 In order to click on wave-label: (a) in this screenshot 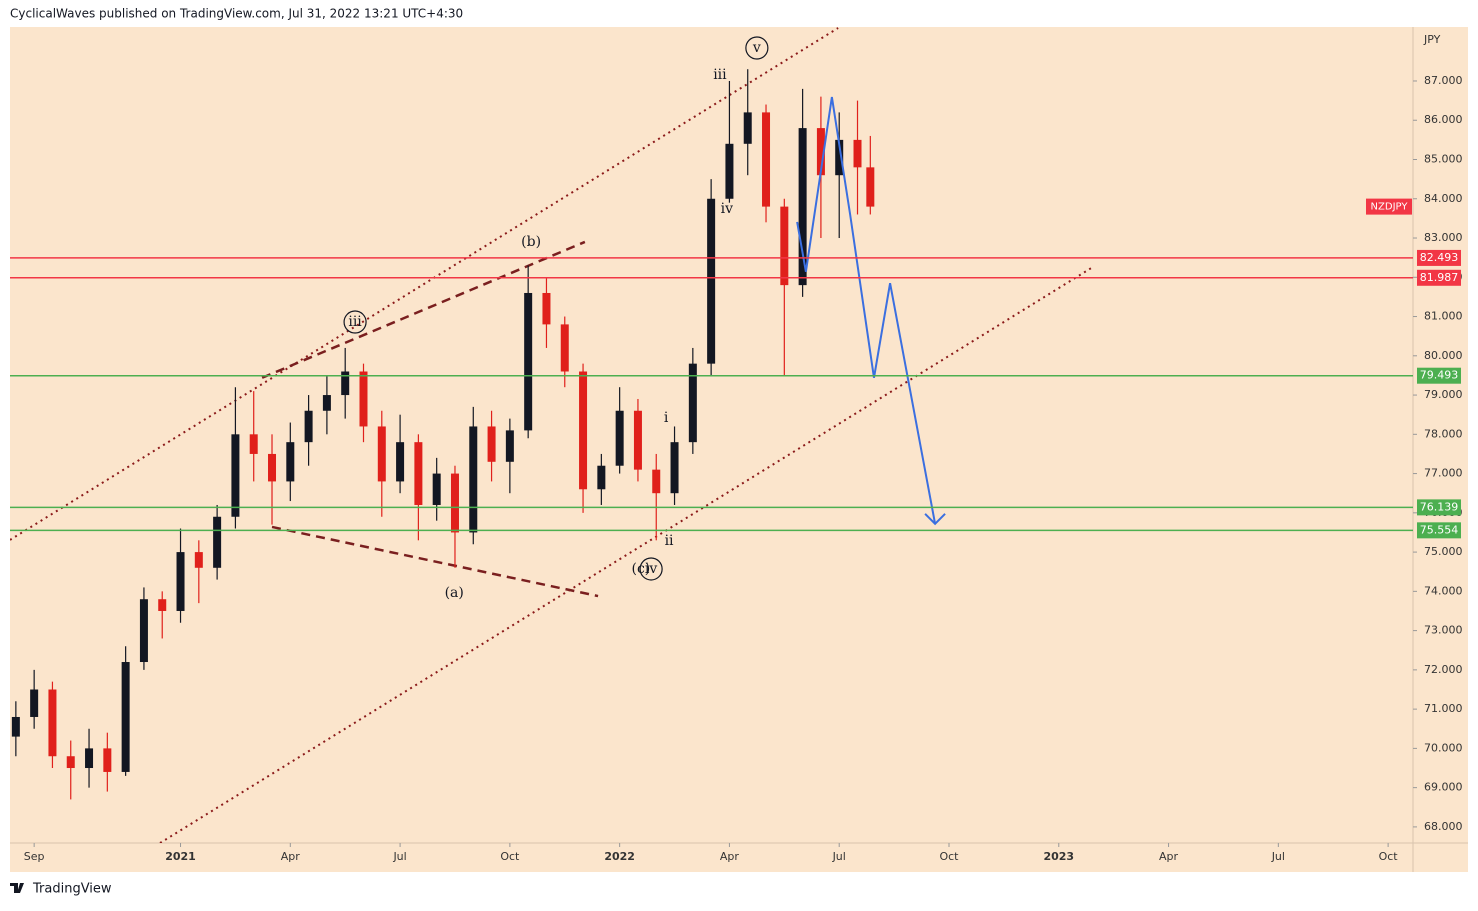, I will do `click(454, 593)`.